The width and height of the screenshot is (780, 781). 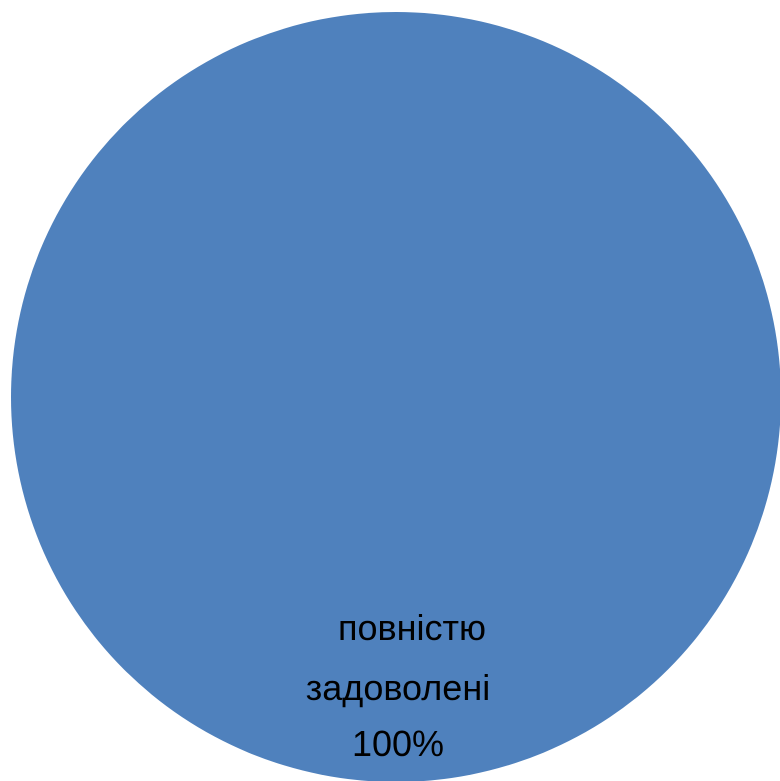 I want to click on slice-label-line-2: задоволені, so click(x=398, y=687).